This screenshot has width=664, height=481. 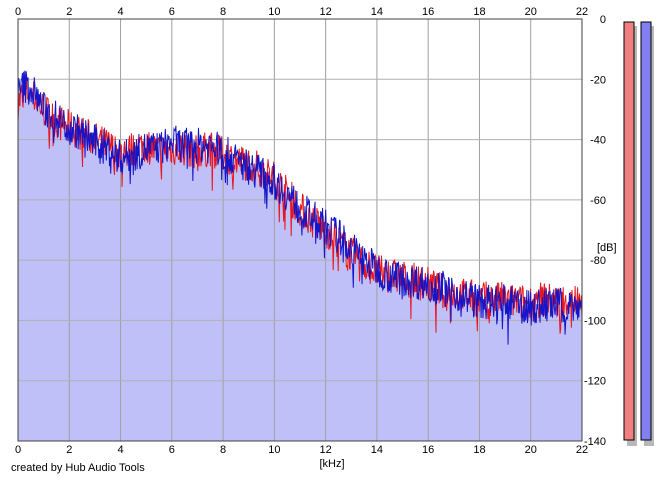 What do you see at coordinates (428, 12) in the screenshot?
I see `x-tick-label-top: 16` at bounding box center [428, 12].